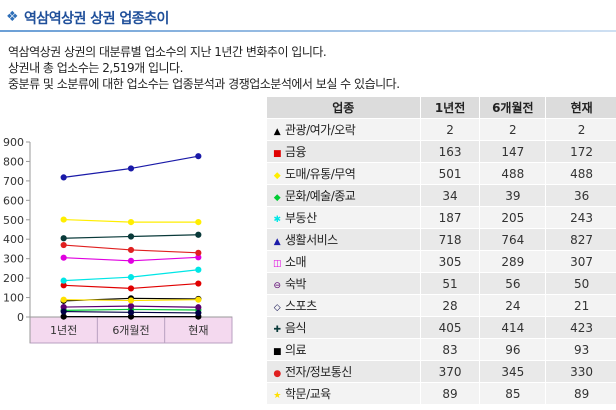 Image resolution: width=616 pixels, height=410 pixels. I want to click on row-category: ★ 학문/교육, so click(343, 393).